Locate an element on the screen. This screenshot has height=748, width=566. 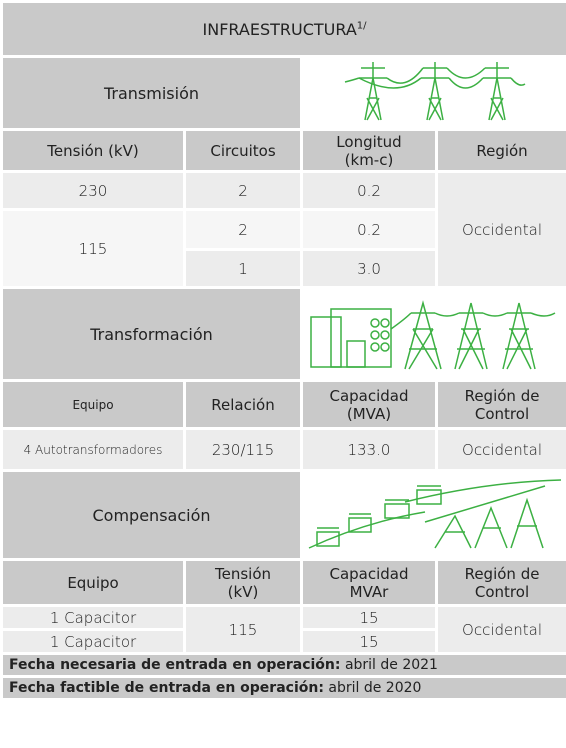
column-header: Capacidad MVAr is located at coordinates (369, 582).